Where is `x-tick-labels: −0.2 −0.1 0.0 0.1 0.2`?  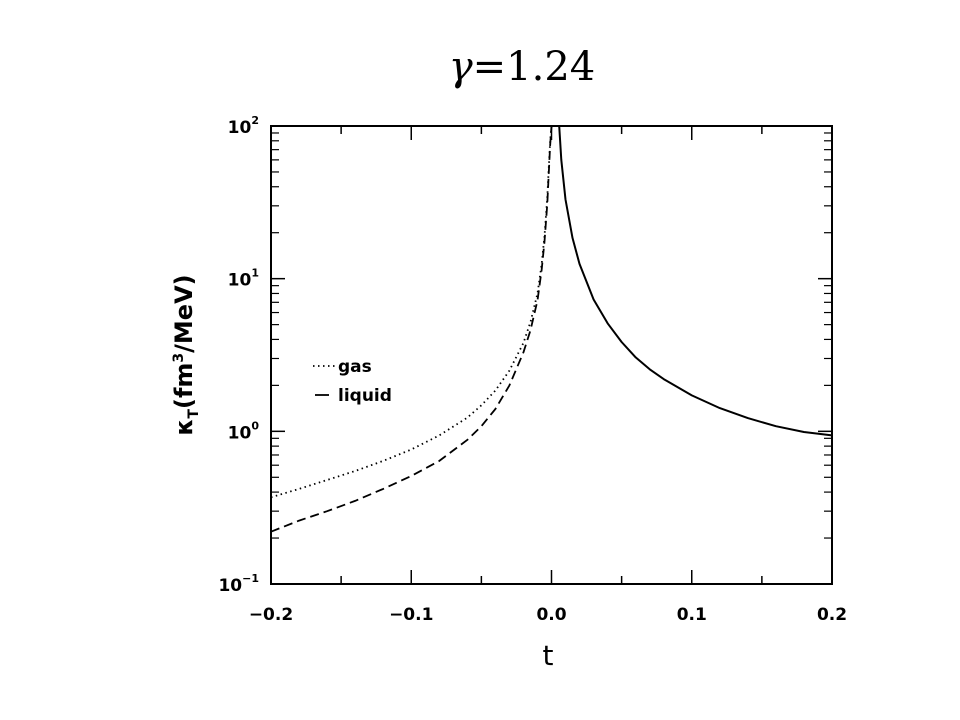
x-tick-labels: −0.2 −0.1 0.0 0.1 0.2 is located at coordinates (548, 615).